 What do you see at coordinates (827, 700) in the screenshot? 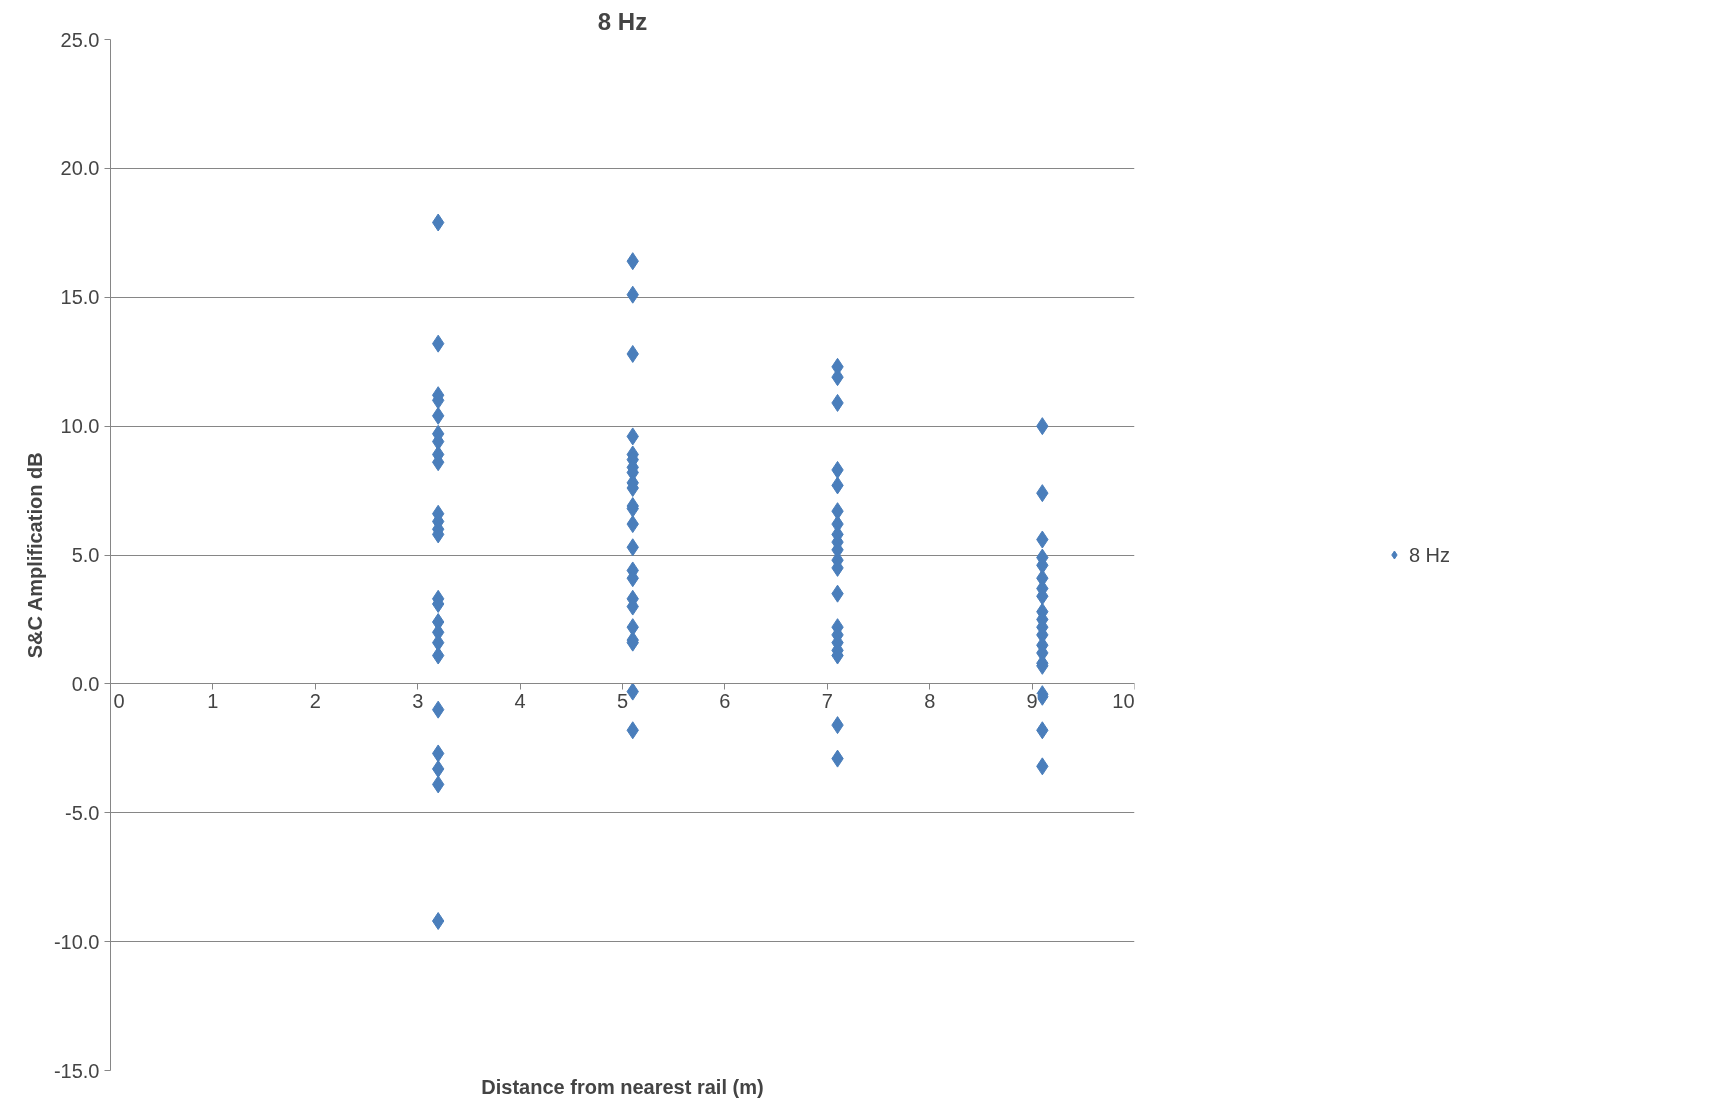
I see `x-tick-label: 7` at bounding box center [827, 700].